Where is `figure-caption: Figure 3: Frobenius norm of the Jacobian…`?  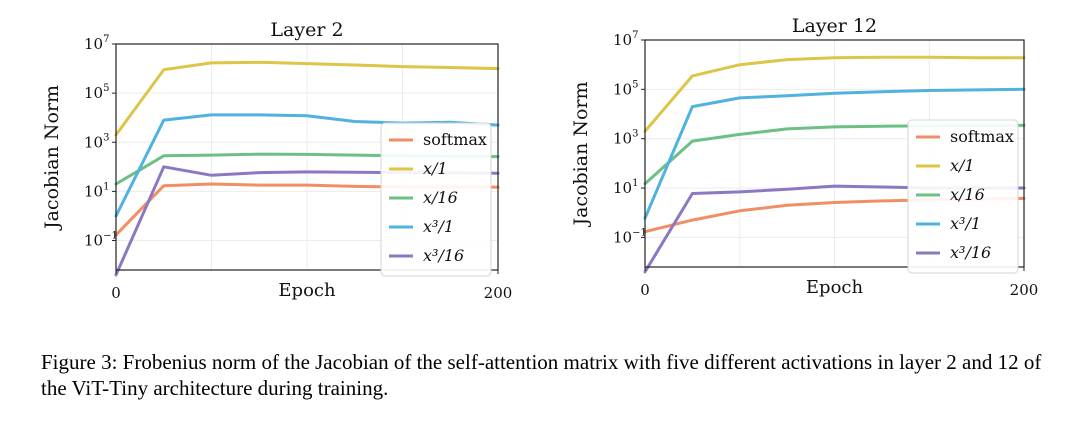
figure-caption: Figure 3: Frobenius norm of the Jacobian… is located at coordinates (541, 375).